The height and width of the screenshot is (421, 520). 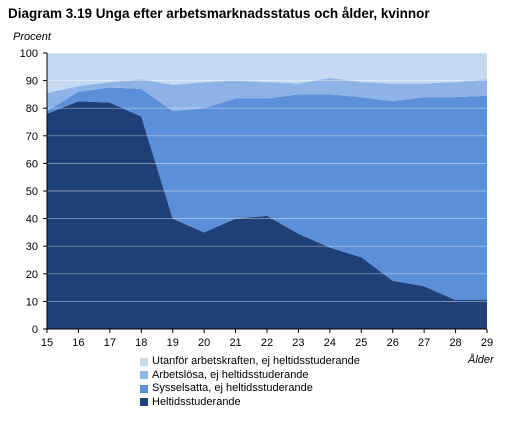 What do you see at coordinates (32, 164) in the screenshot?
I see `y-tick-label: 60` at bounding box center [32, 164].